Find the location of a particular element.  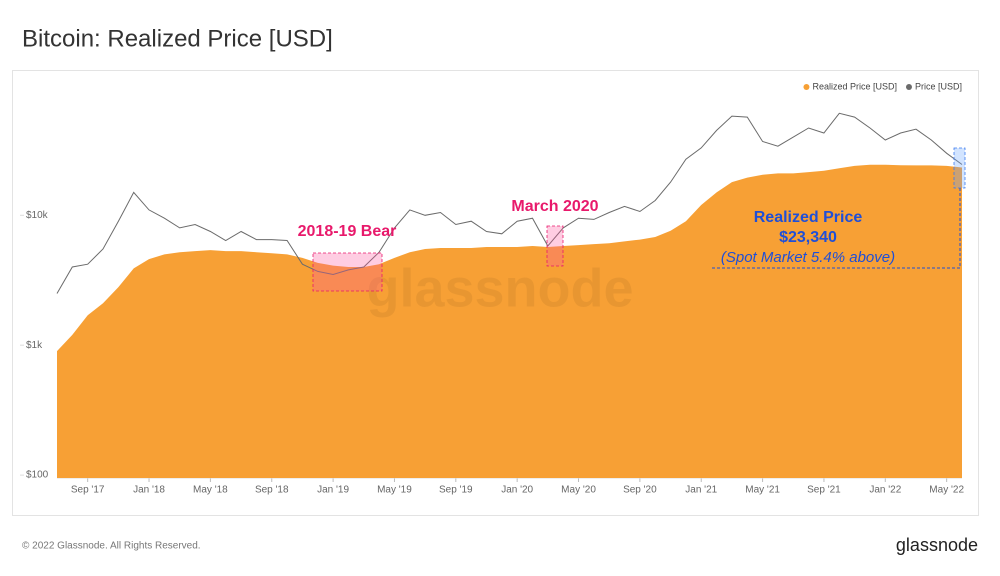

pointer-line is located at coordinates (836, 228).